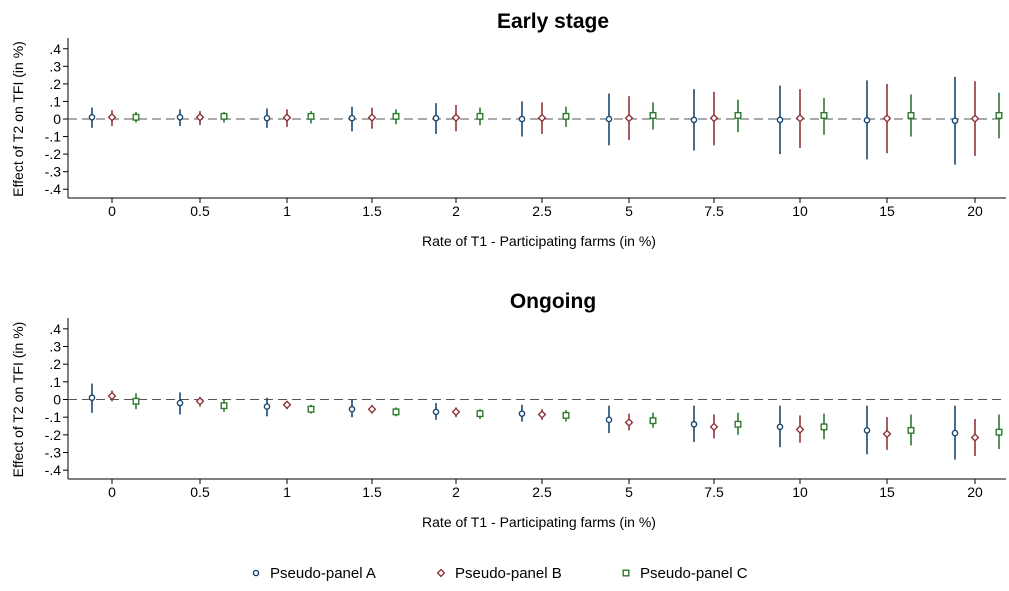 This screenshot has width=1009, height=591. I want to click on legend-item-b: Pseudo-panel B, so click(499, 573).